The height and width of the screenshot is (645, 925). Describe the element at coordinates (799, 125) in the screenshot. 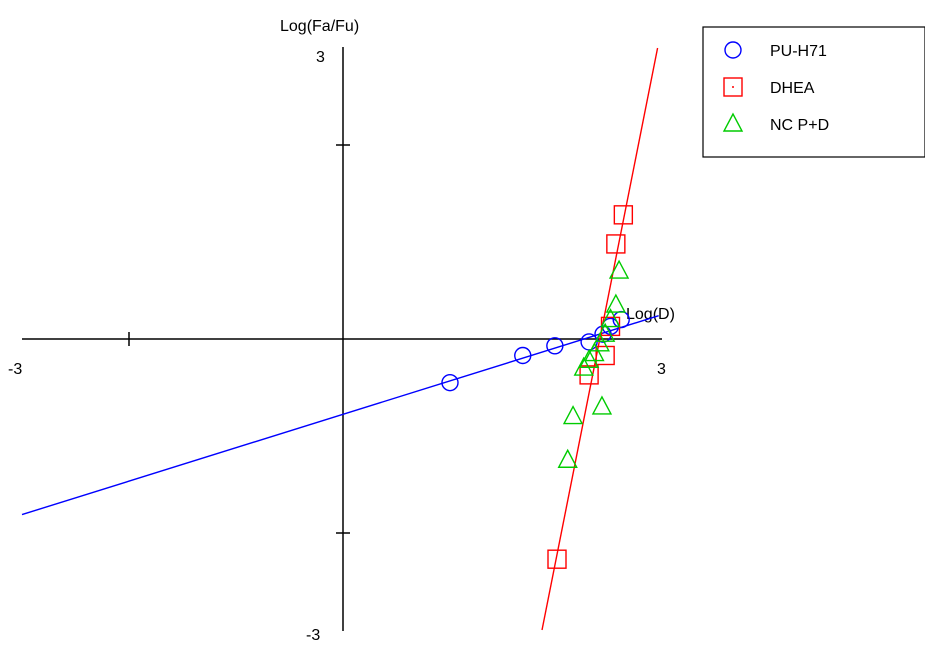

I see `legend-label-nc-p-d: NC P+D` at that location.